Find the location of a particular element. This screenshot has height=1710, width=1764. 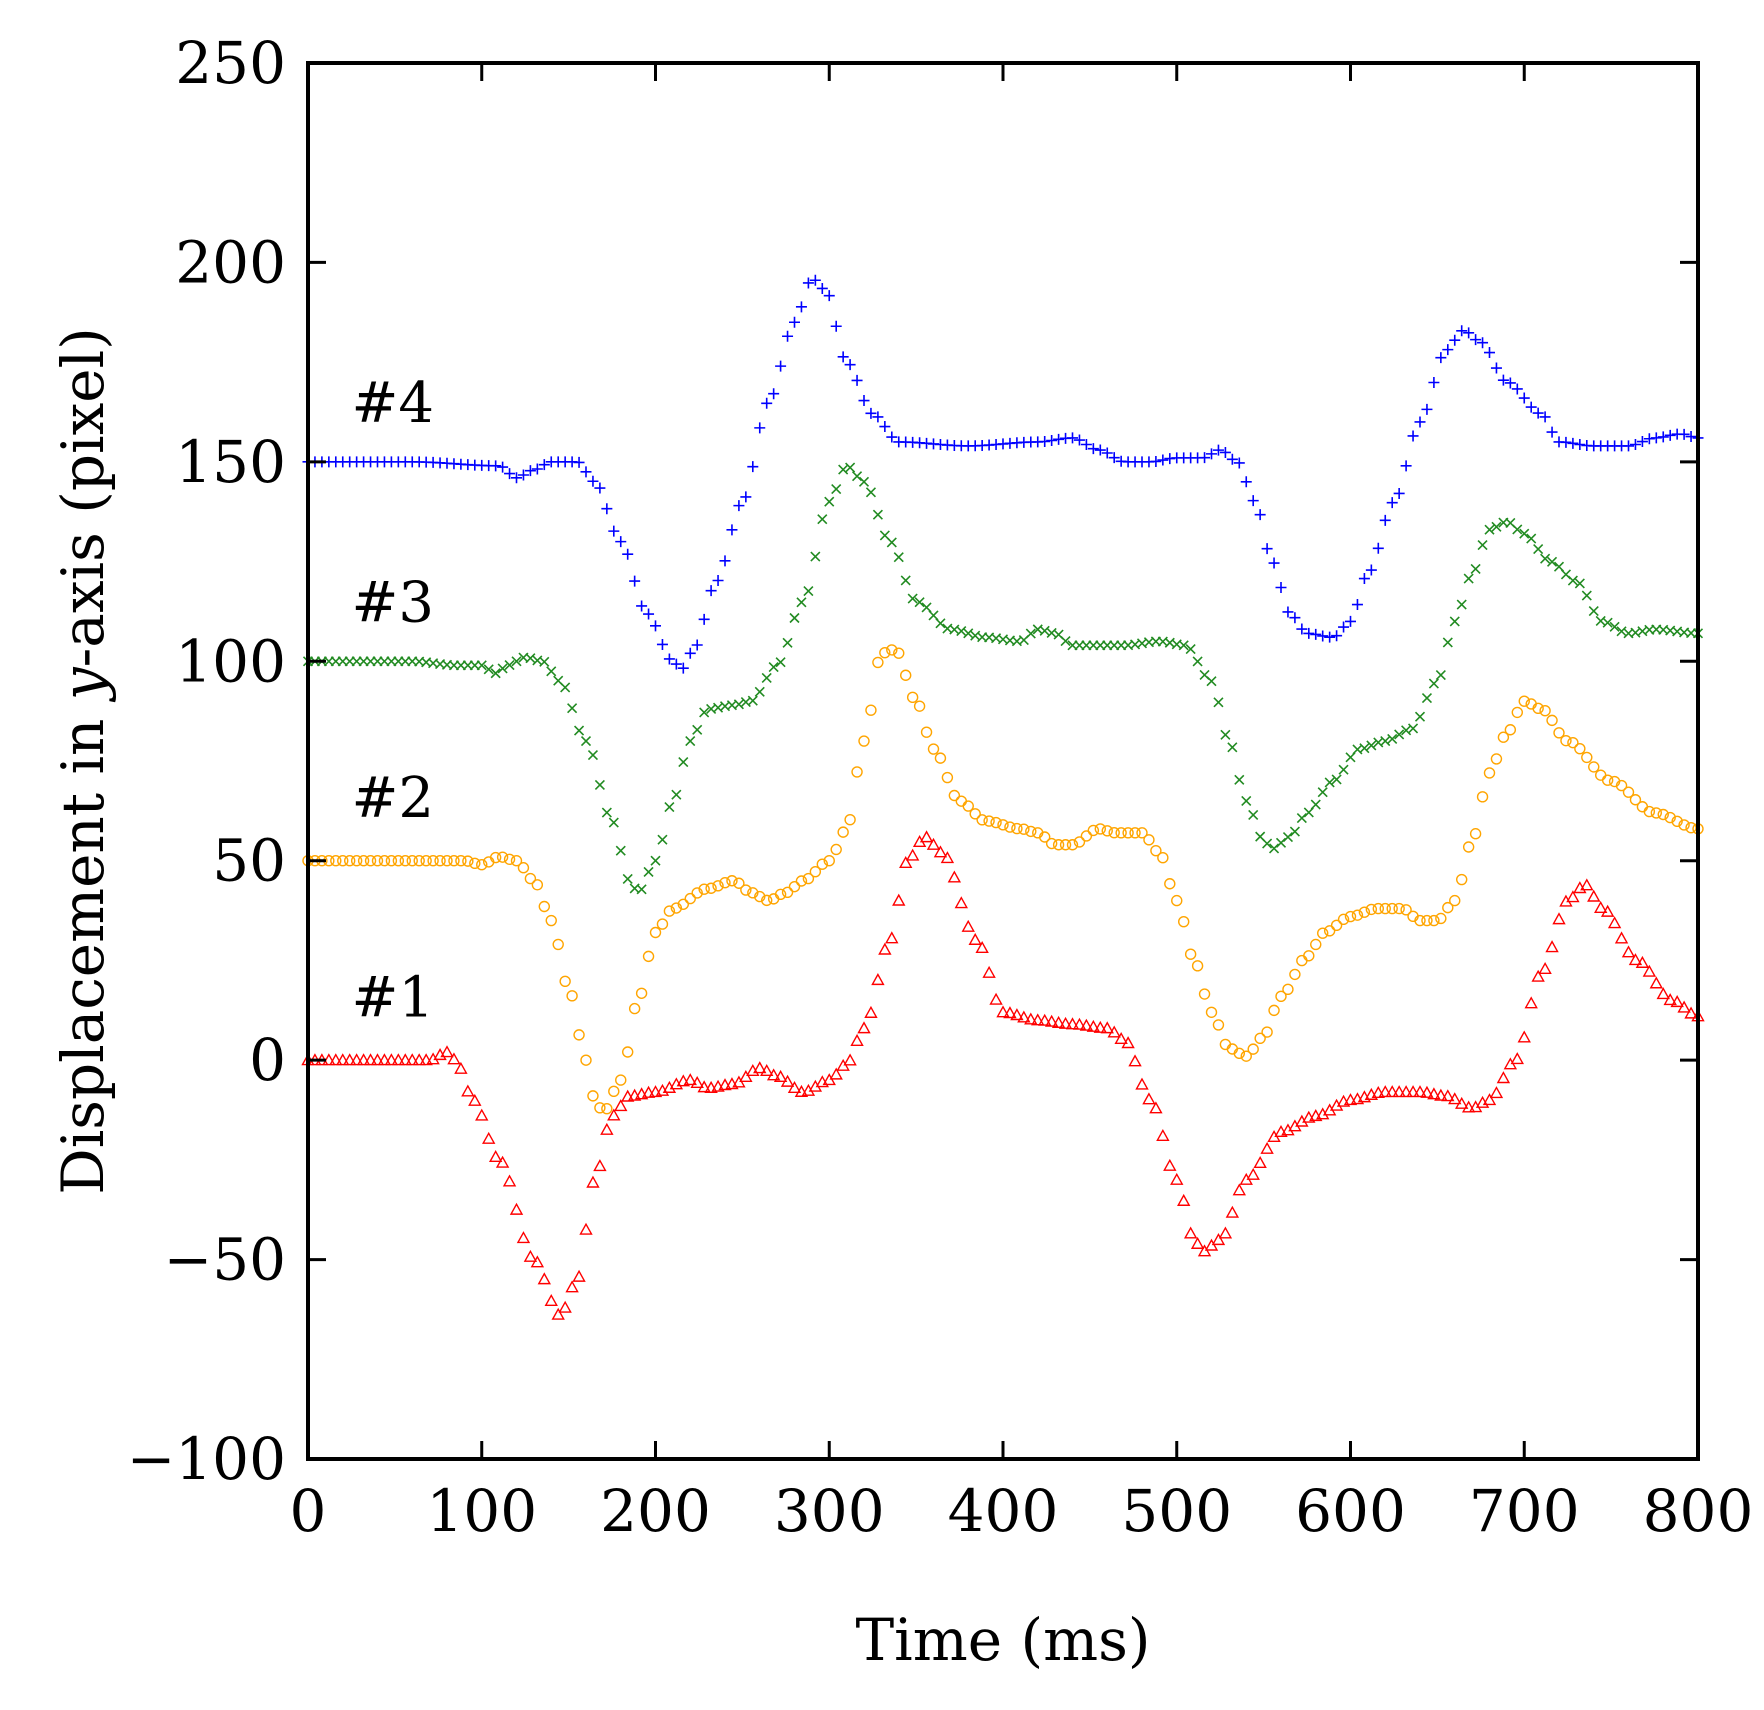

y-tick-label: 250 is located at coordinates (230, 63).